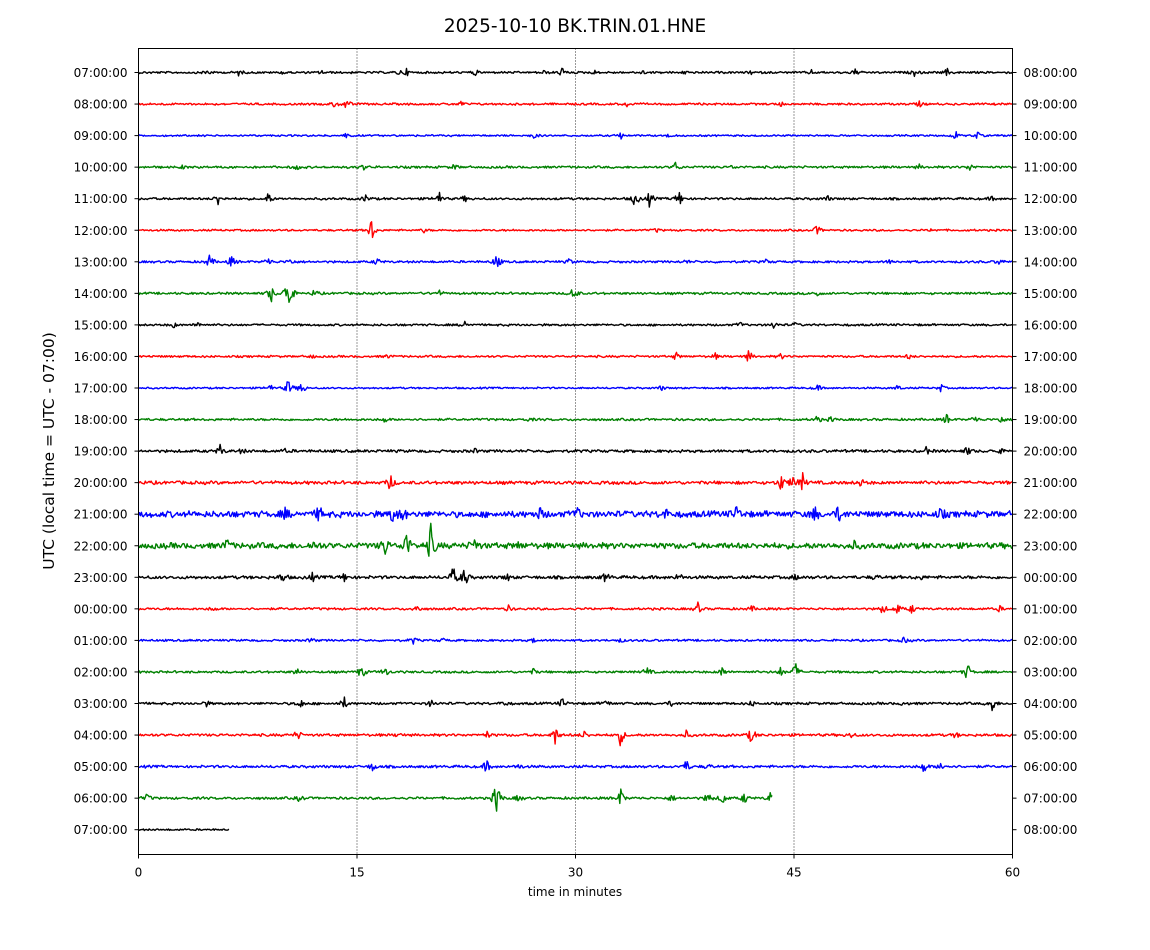  Describe the element at coordinates (1051, 325) in the screenshot. I see `right-tick-label: 16:00:00` at that location.